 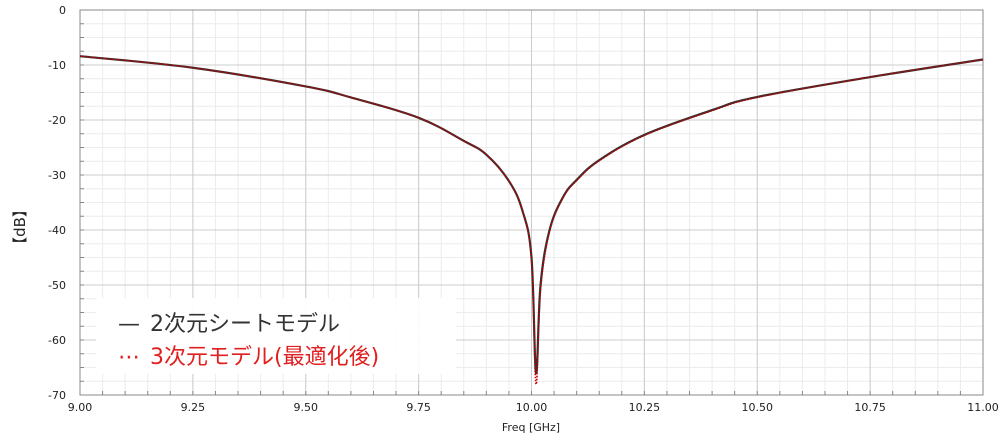 I want to click on x-tick-label: 10.25, so click(x=645, y=407).